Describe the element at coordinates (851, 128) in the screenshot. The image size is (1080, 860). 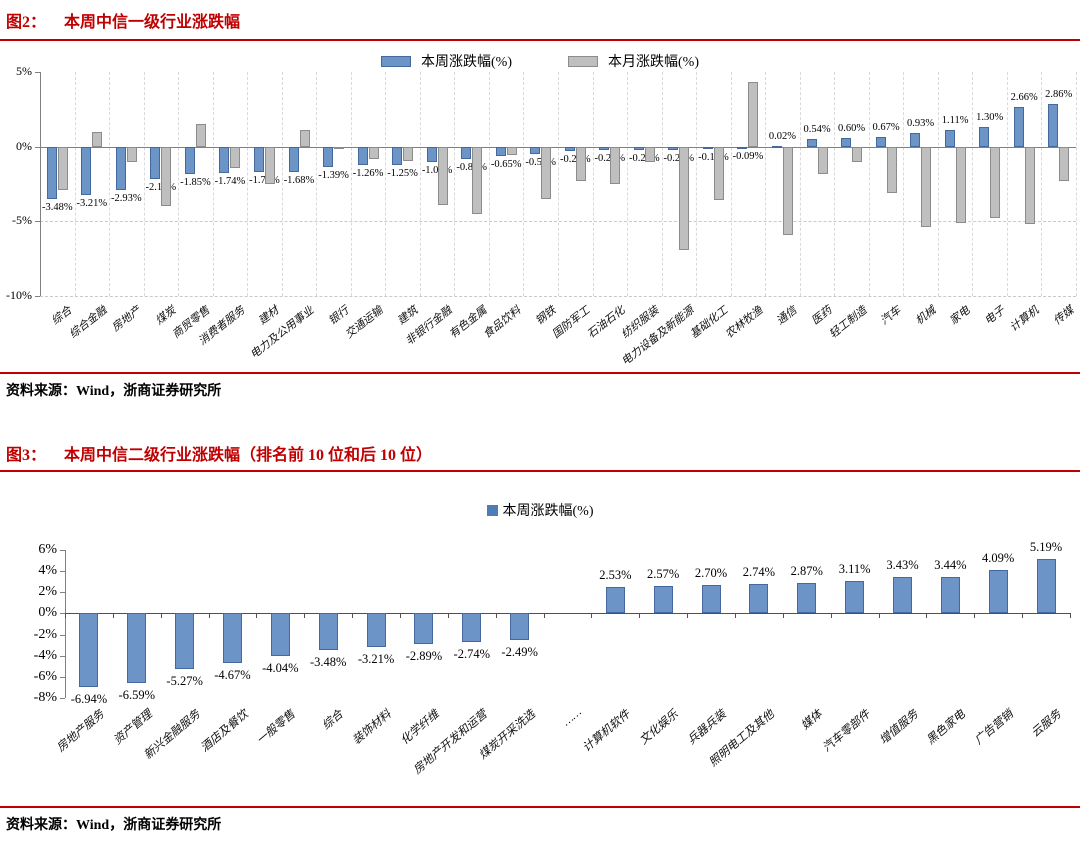
I see `value-label: 0.60%` at that location.